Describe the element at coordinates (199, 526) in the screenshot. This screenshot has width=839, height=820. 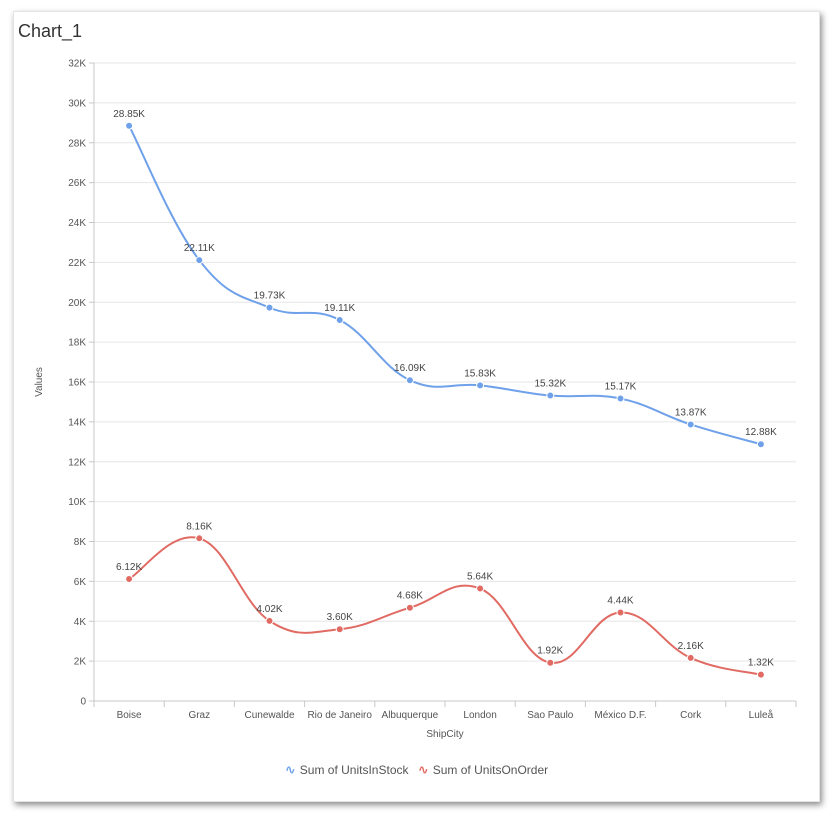
I see `data-label: 8.16K` at that location.